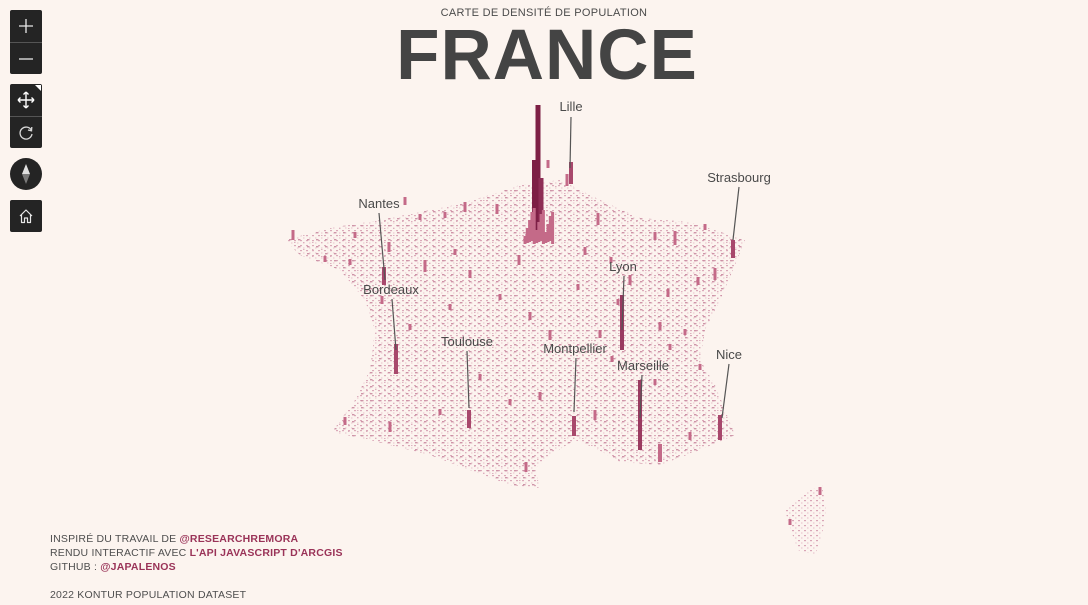 The image size is (1088, 605). I want to click on city-label-lille: Lille, so click(571, 106).